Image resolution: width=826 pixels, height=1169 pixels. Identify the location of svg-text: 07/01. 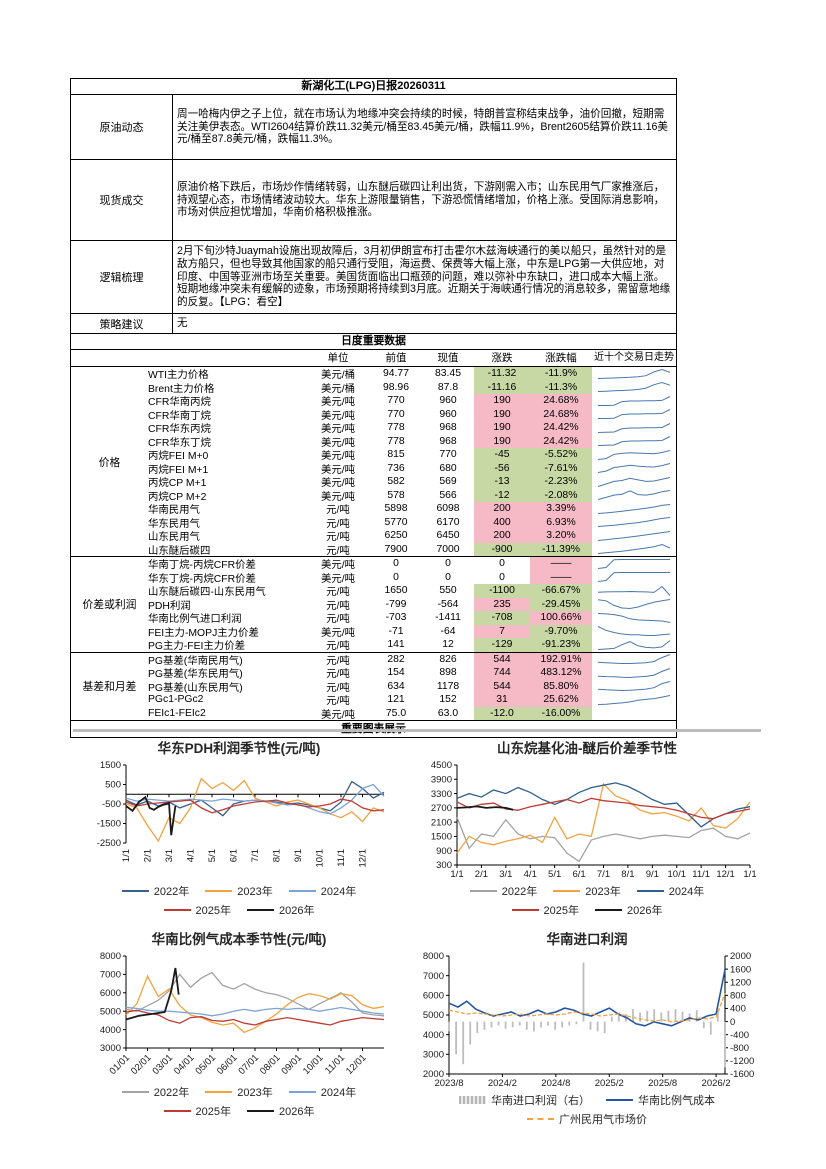
(249, 1064).